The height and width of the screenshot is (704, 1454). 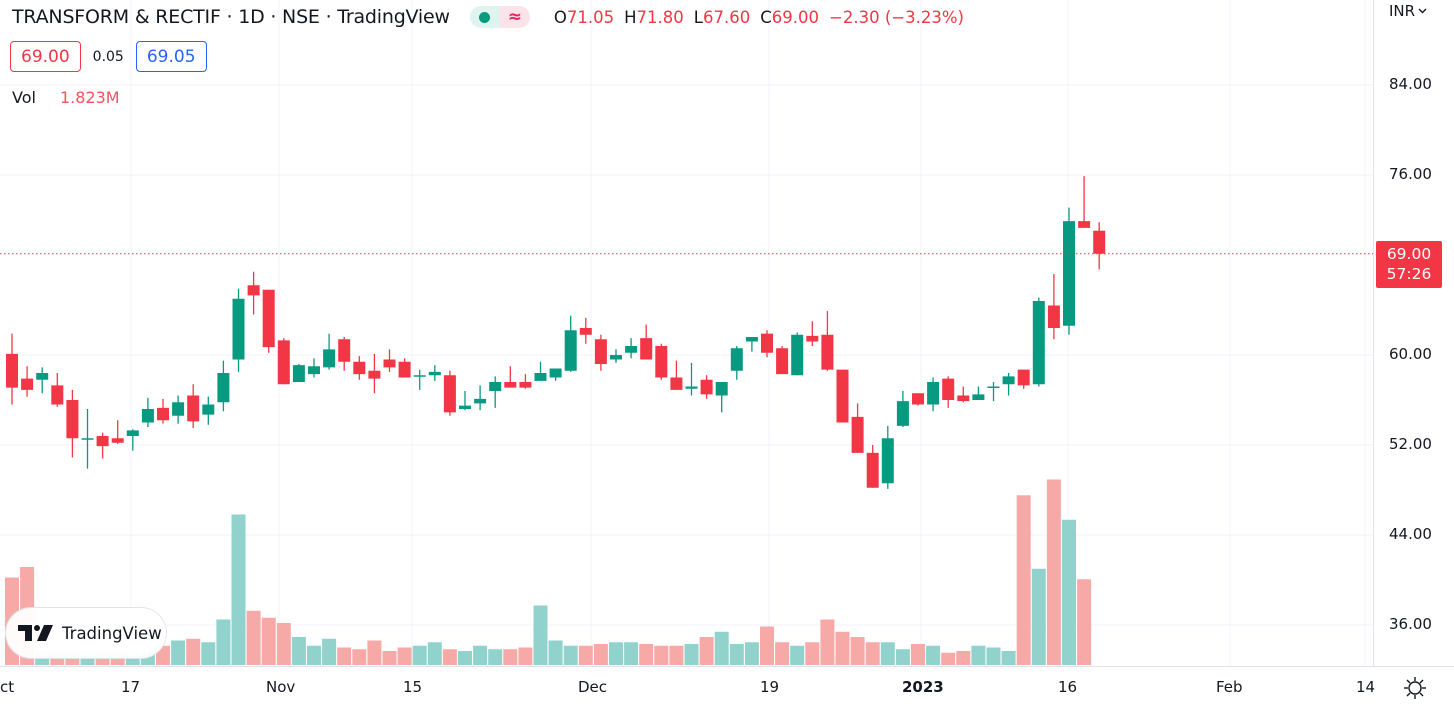 I want to click on bar-countdown: 57:26, so click(x=1409, y=274).